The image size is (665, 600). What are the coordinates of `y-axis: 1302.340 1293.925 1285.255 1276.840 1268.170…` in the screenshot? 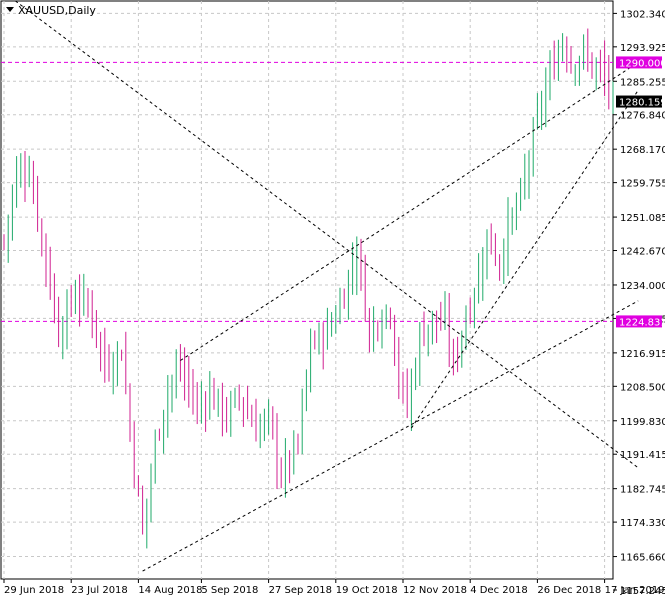 It's located at (639, 303).